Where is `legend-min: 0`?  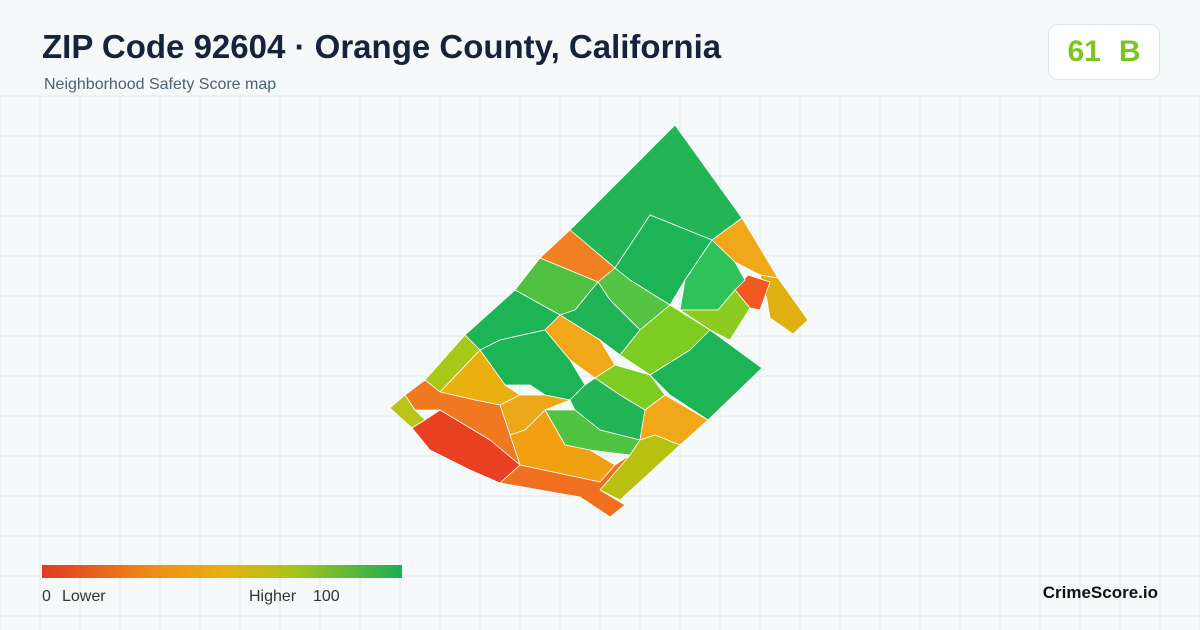 legend-min: 0 is located at coordinates (46, 596).